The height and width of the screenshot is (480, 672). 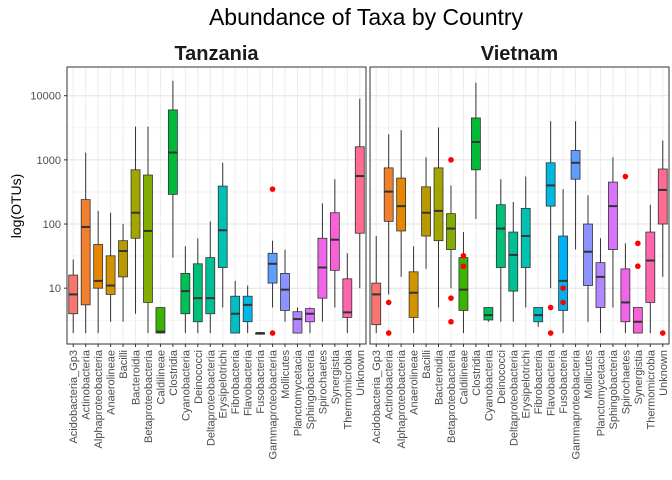 I want to click on chart-title: Abundance of Taxa by Country, so click(x=366, y=17).